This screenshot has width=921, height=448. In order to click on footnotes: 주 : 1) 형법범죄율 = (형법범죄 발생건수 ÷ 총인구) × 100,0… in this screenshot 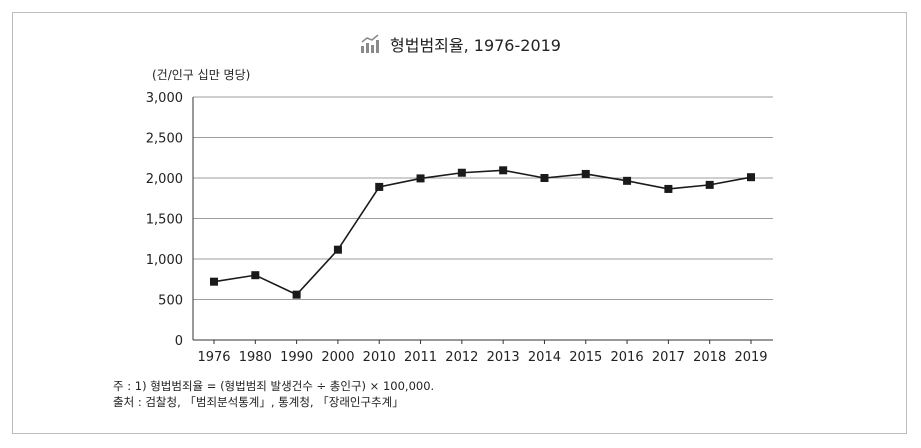, I will do `click(273, 394)`.